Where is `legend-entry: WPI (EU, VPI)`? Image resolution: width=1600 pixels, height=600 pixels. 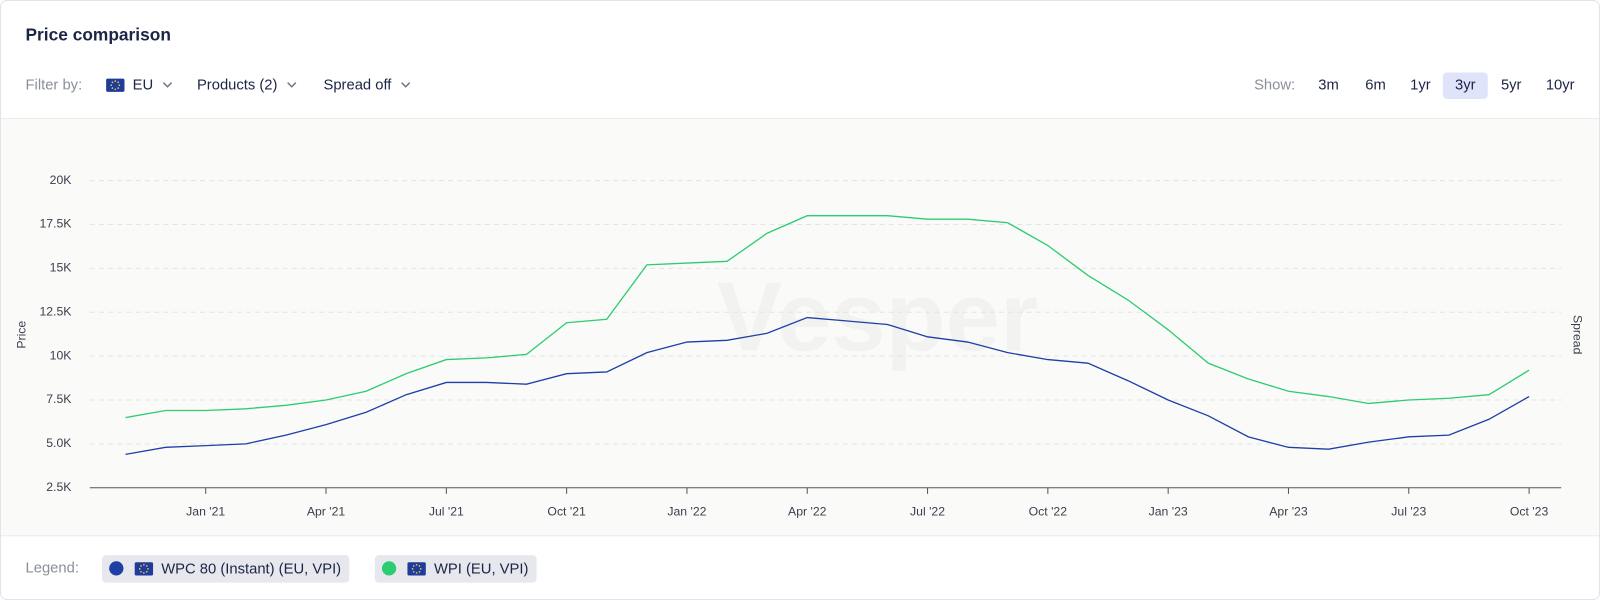 legend-entry: WPI (EU, VPI) is located at coordinates (481, 569).